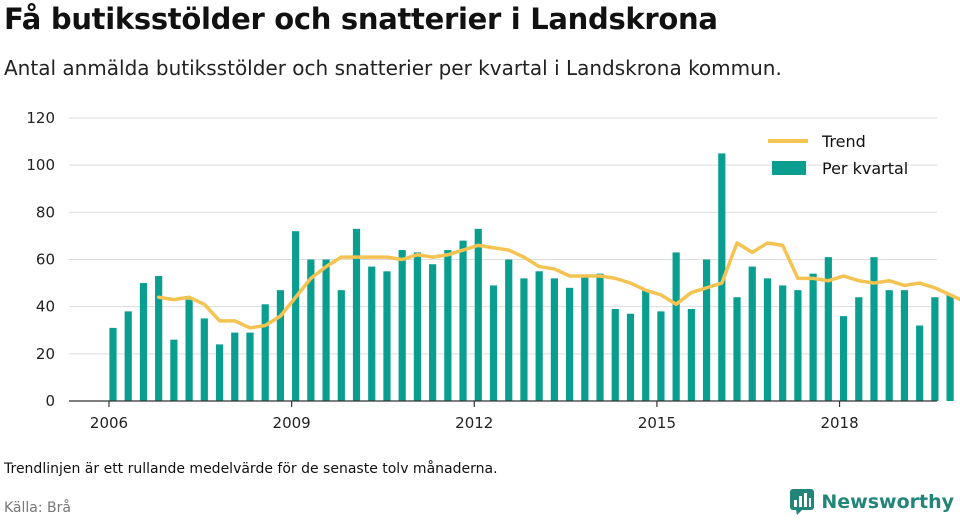 The width and height of the screenshot is (960, 520). I want to click on y-tick-label: 100, so click(40, 165).